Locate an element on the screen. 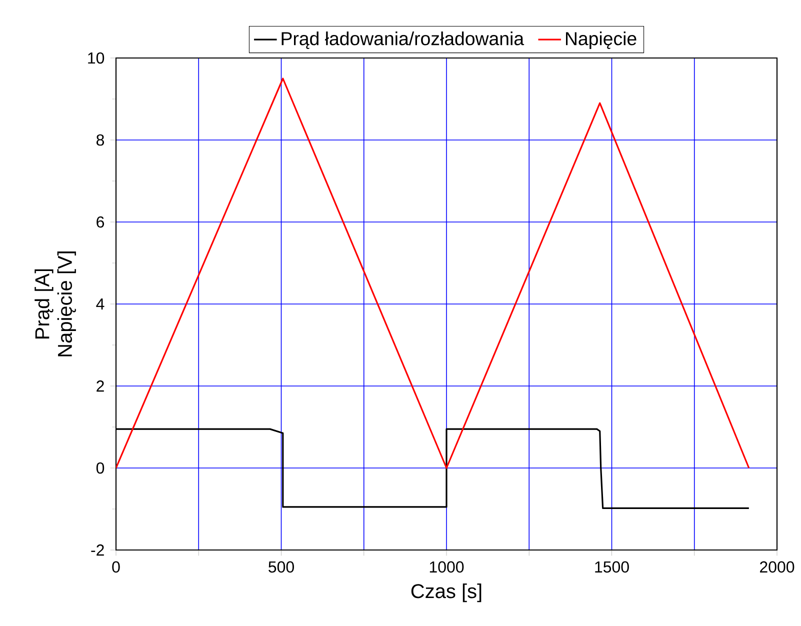  y-tick-label: 8 is located at coordinates (100, 140).